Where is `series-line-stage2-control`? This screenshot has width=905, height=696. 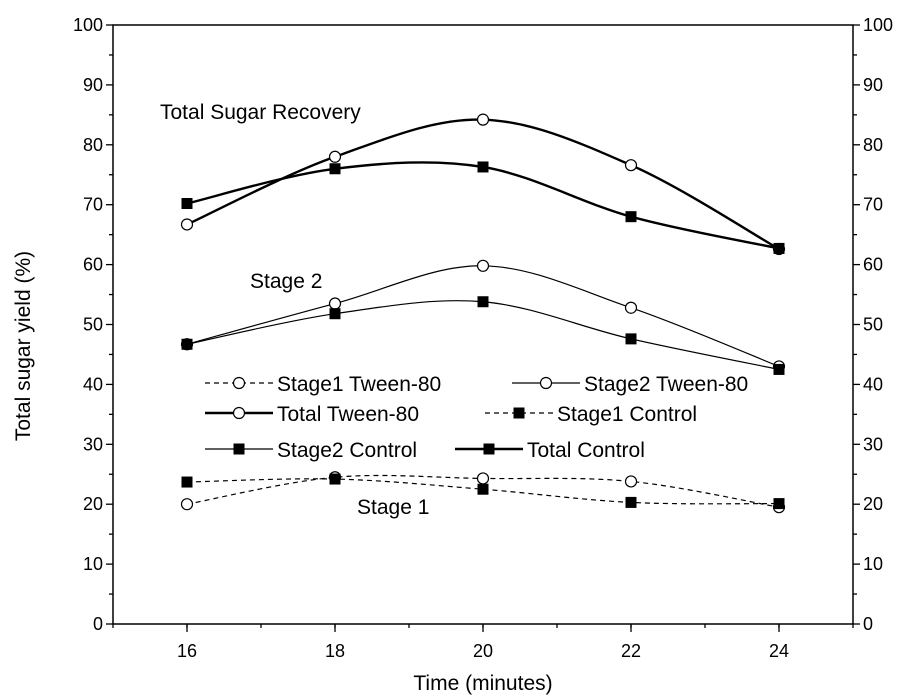 series-line-stage2-control is located at coordinates (483, 335).